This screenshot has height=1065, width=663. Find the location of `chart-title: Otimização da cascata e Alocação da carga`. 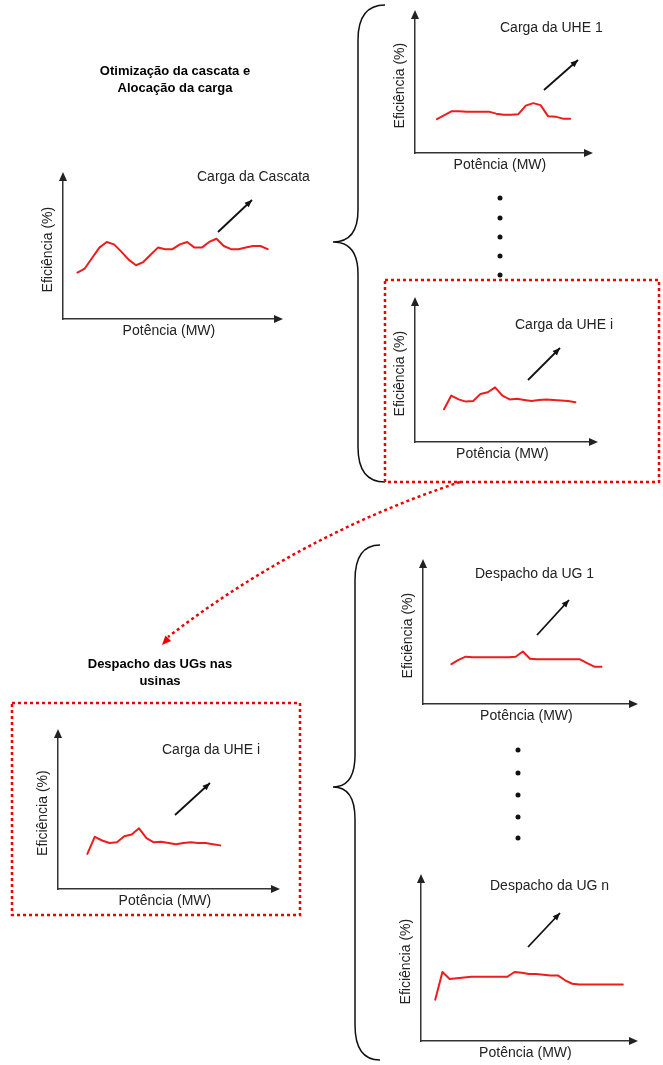

chart-title: Otimização da cascata e Alocação da carga is located at coordinates (175, 79).